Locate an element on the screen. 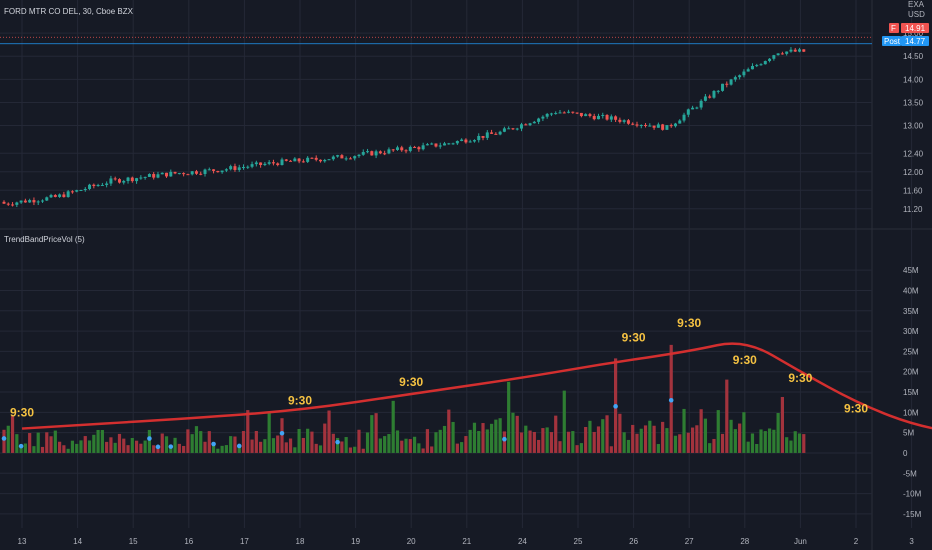 This screenshot has width=932, height=550. post-price-value: 14.77 is located at coordinates (915, 41).